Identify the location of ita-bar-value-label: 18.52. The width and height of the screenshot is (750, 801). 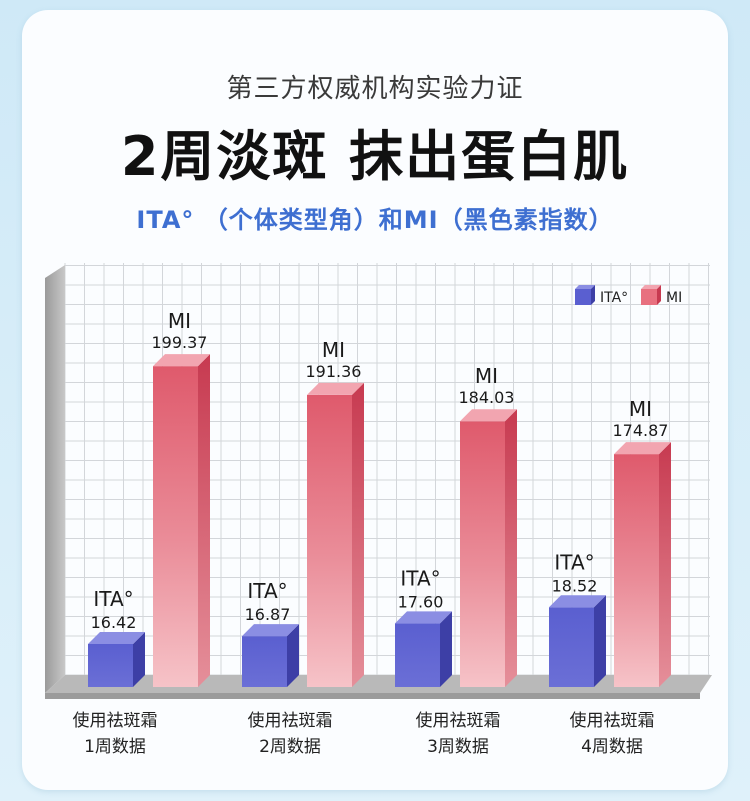
(575, 585).